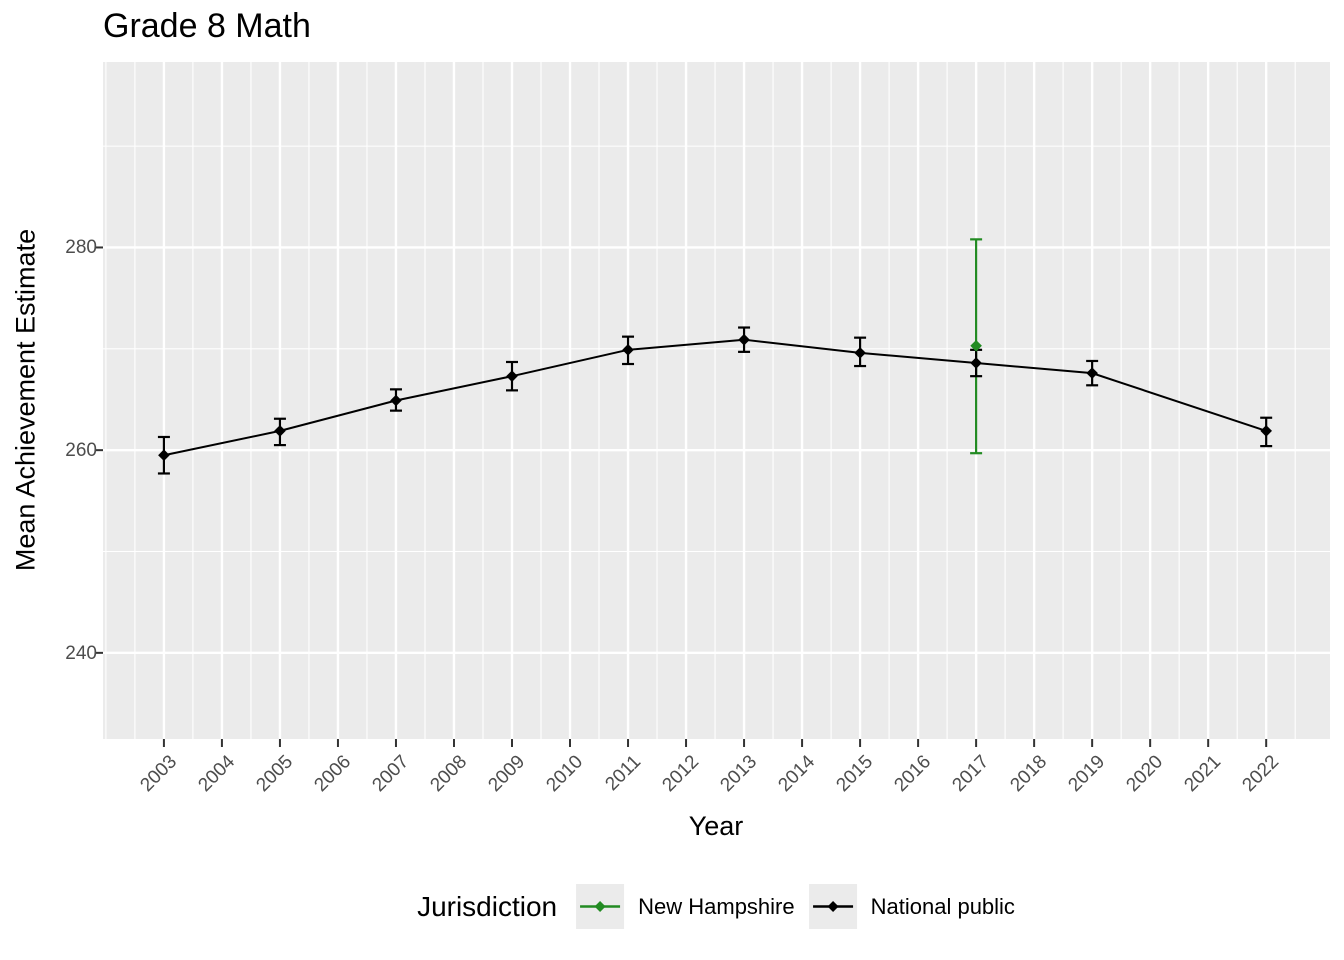 Image resolution: width=1344 pixels, height=960 pixels. Describe the element at coordinates (715, 743) in the screenshot. I see `x-axis-ticks` at that location.